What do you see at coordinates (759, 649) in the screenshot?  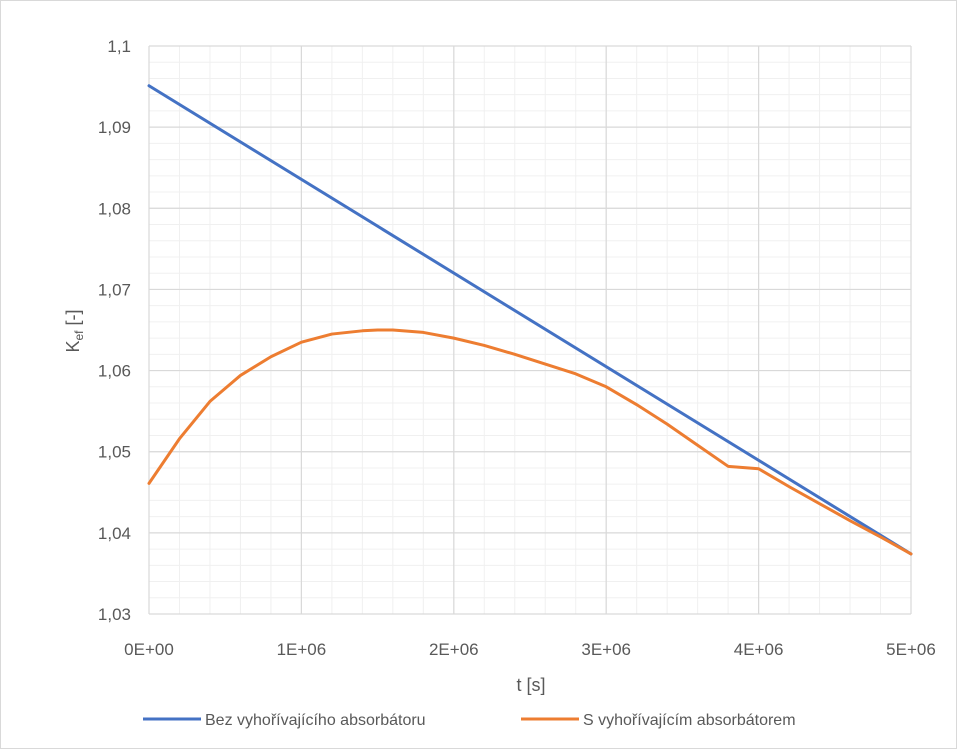 I see `x-tick-label: 4E+06` at bounding box center [759, 649].